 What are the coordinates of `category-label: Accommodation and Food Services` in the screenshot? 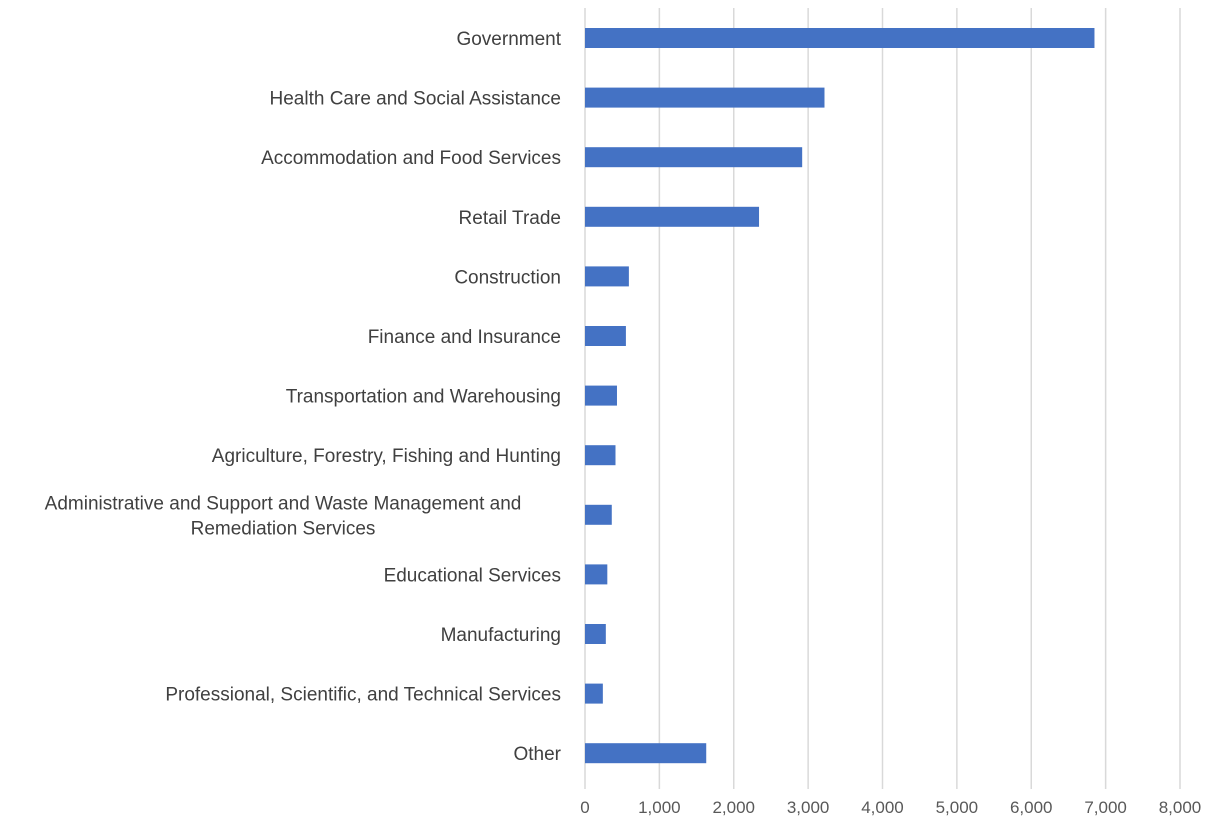 It's located at (411, 158).